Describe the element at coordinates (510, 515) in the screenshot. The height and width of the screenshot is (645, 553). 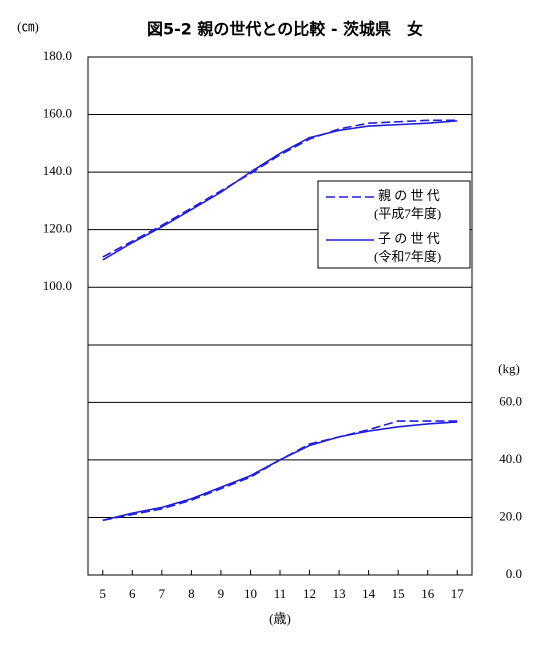
I see `y2-tick-label: 20.0` at that location.